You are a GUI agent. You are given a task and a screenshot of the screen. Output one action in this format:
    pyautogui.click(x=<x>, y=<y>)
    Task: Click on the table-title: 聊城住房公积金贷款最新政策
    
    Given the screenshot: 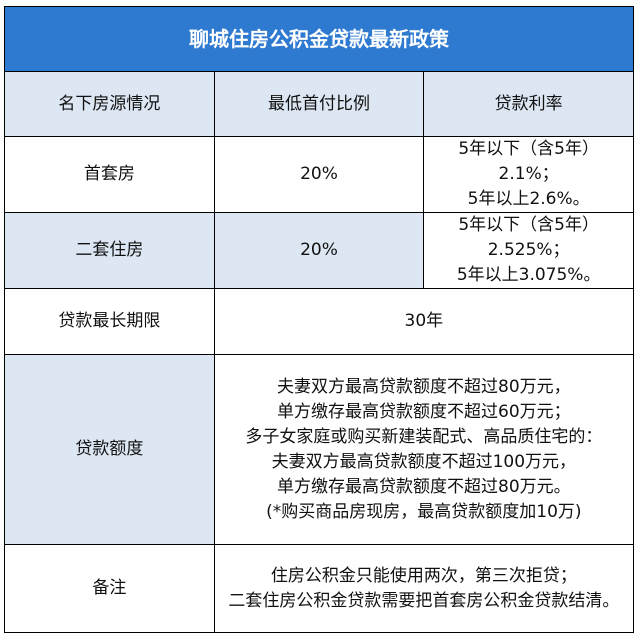 What is the action you would take?
    pyautogui.click(x=319, y=39)
    